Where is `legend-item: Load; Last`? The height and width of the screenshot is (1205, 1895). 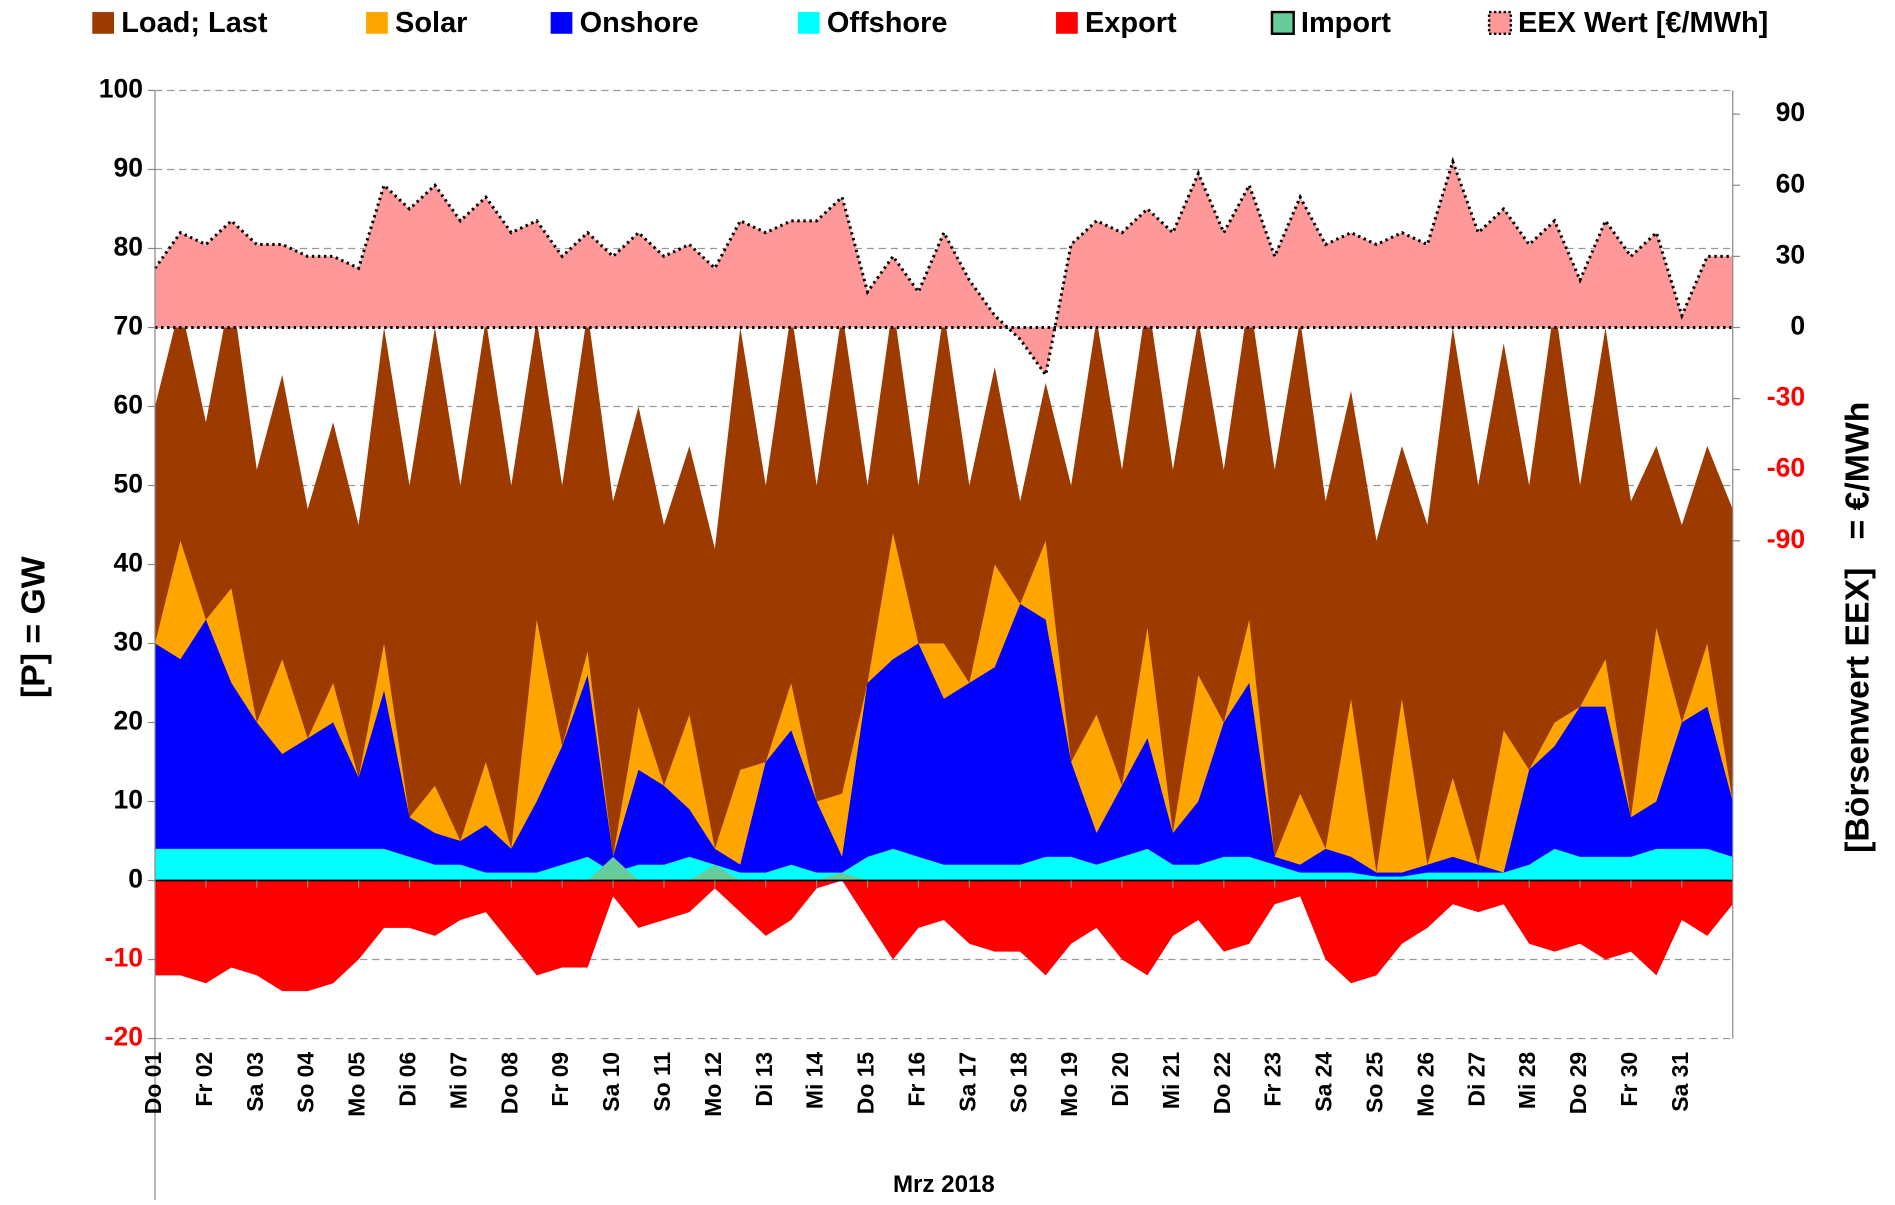 legend-item: Load; Last is located at coordinates (180, 23).